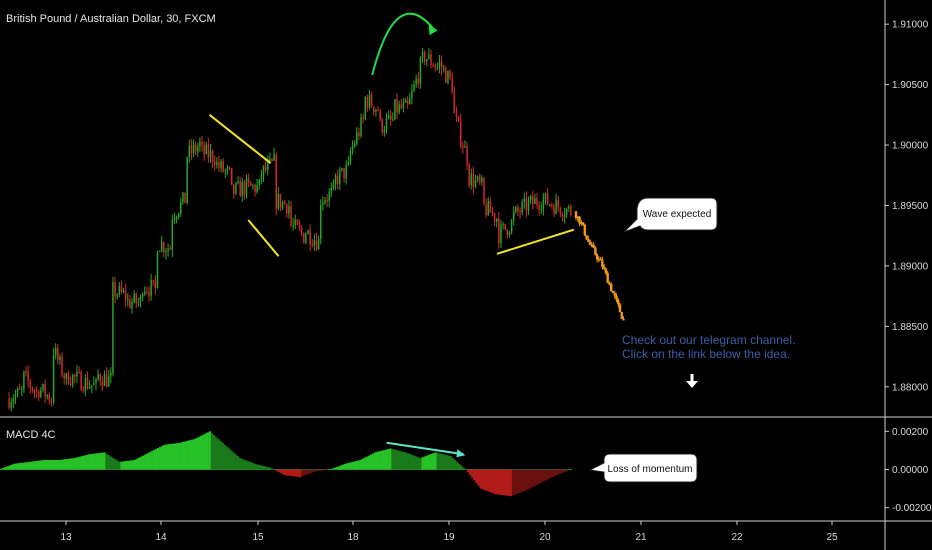 The width and height of the screenshot is (932, 550). I want to click on macd-axis: 0.00200 0.00000 -0.00200, so click(908, 470).